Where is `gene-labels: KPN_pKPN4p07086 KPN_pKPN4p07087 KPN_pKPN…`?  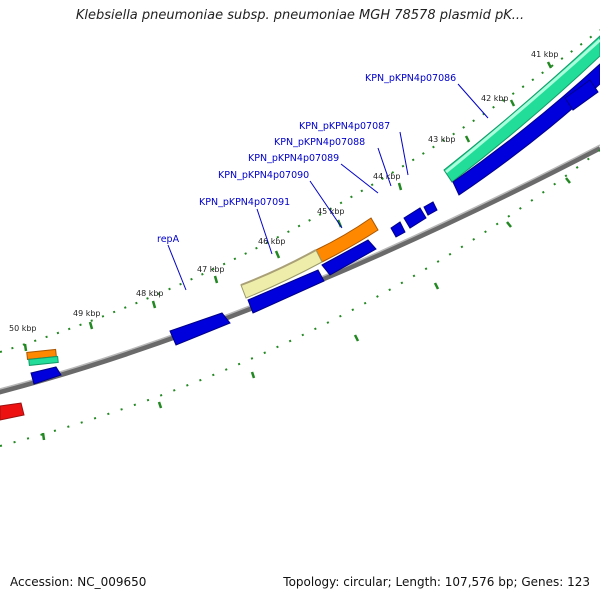
gene-labels: KPN_pKPN4p07086 KPN_pKPN4p07087 KPN_pKPN… is located at coordinates (306, 159).